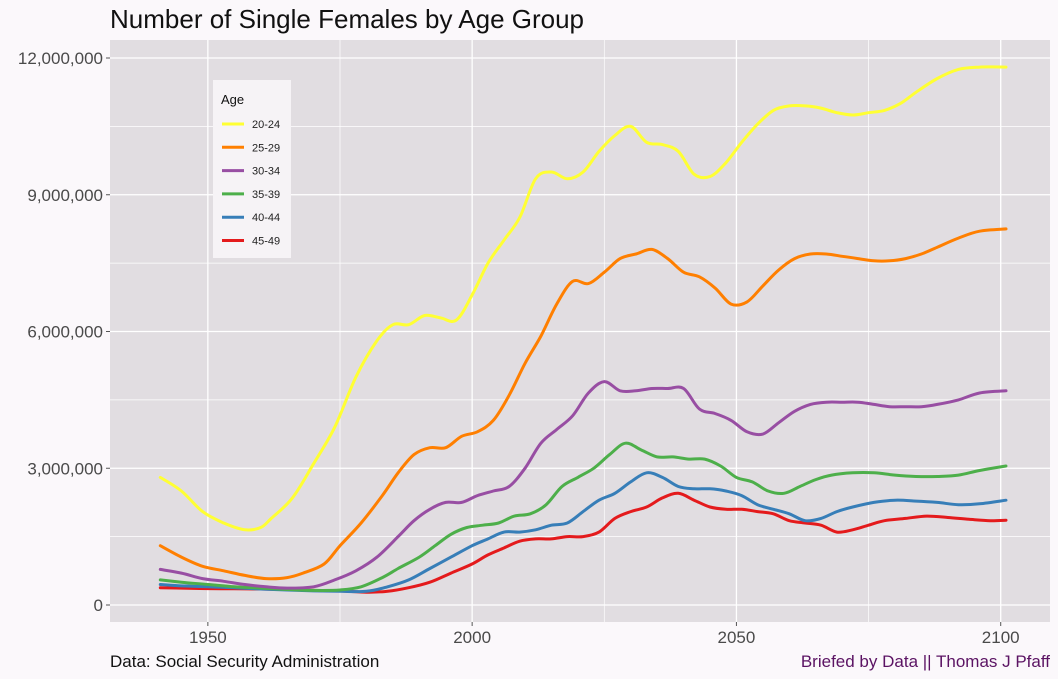 This screenshot has width=1058, height=679. Describe the element at coordinates (266, 242) in the screenshot. I see `legend-label-45-49: 45-49` at that location.